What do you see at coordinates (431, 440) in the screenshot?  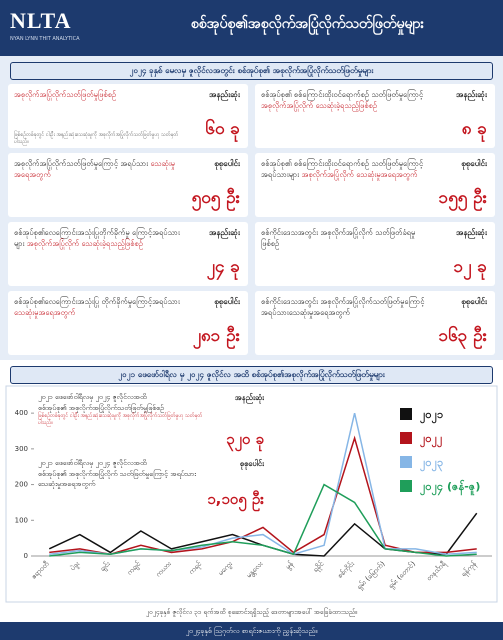 I see `legend-label: ၂၀၂၂` at bounding box center [431, 440].